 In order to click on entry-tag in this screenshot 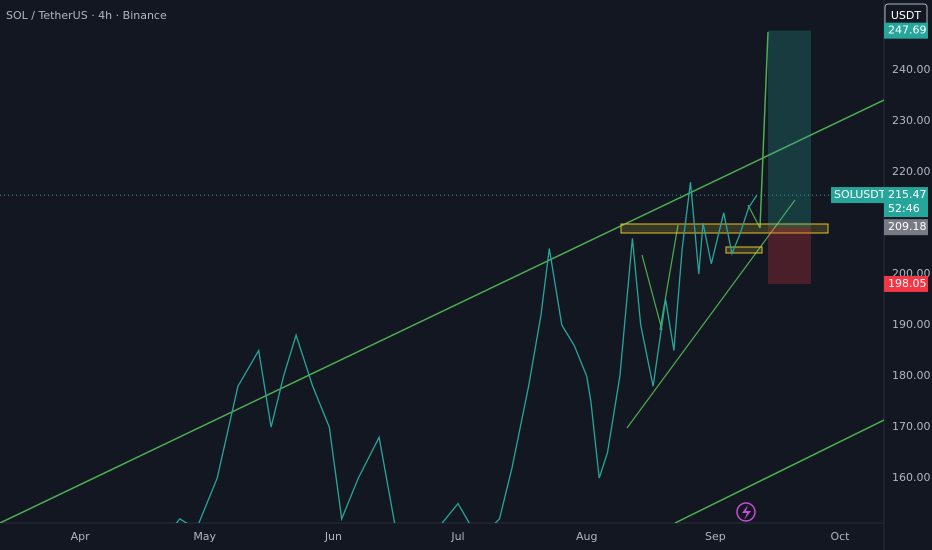, I will do `click(906, 227)`.